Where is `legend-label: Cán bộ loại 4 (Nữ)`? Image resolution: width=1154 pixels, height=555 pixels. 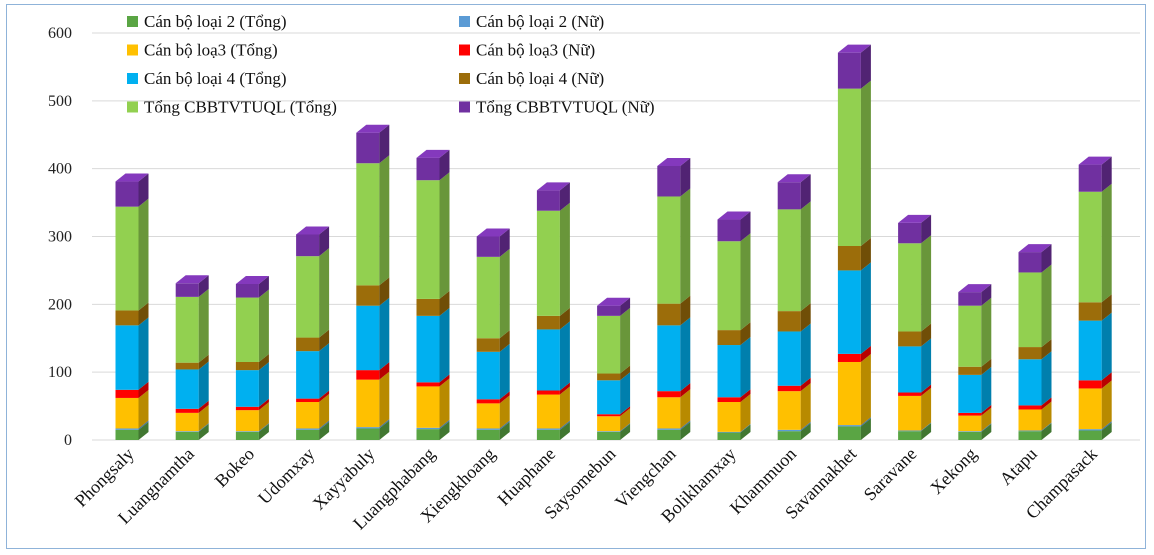
legend-label: Cán bộ loại 4 (Nữ) is located at coordinates (540, 78).